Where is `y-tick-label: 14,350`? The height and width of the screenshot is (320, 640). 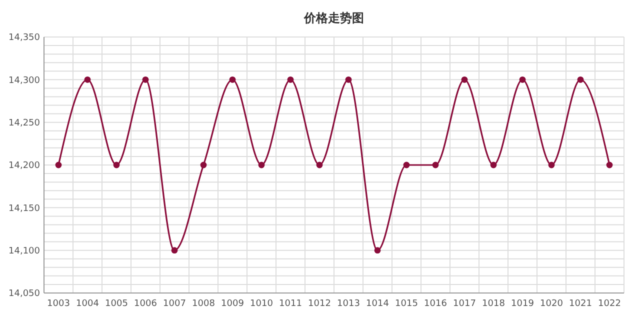 y-tick-label: 14,350 is located at coordinates (24, 38).